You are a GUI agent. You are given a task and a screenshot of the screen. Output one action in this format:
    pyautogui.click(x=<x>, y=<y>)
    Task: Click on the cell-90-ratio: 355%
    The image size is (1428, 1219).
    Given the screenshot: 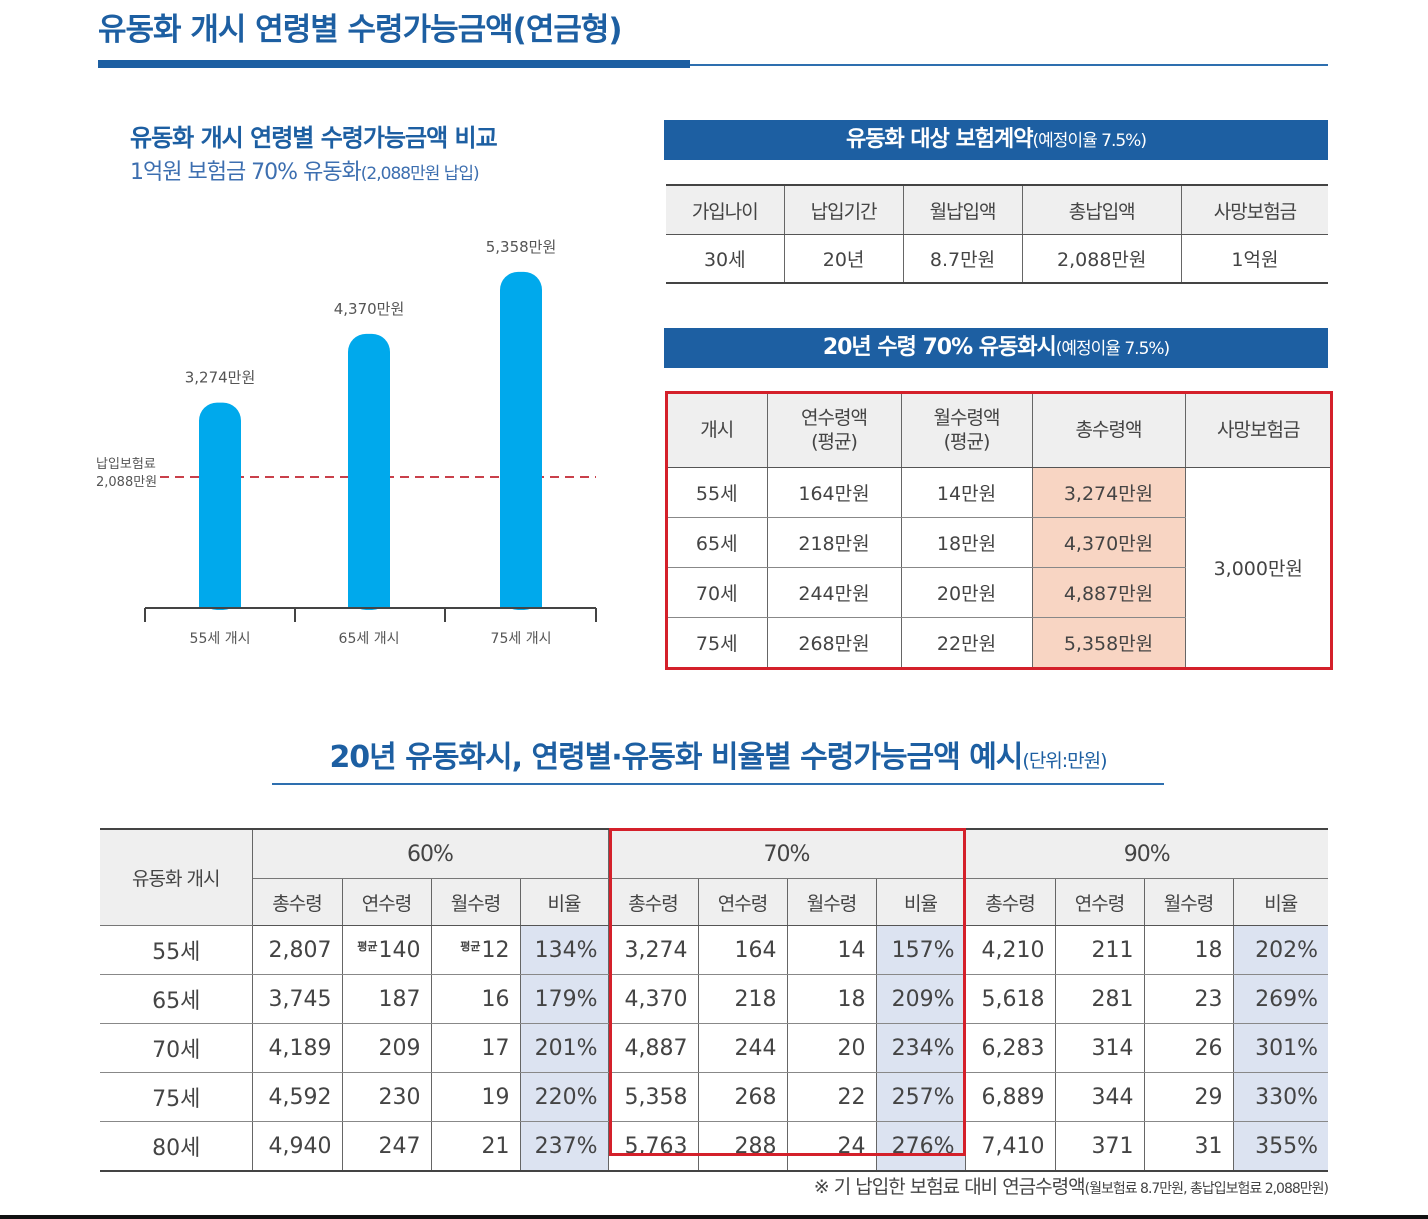 What is the action you would take?
    pyautogui.click(x=1280, y=1146)
    